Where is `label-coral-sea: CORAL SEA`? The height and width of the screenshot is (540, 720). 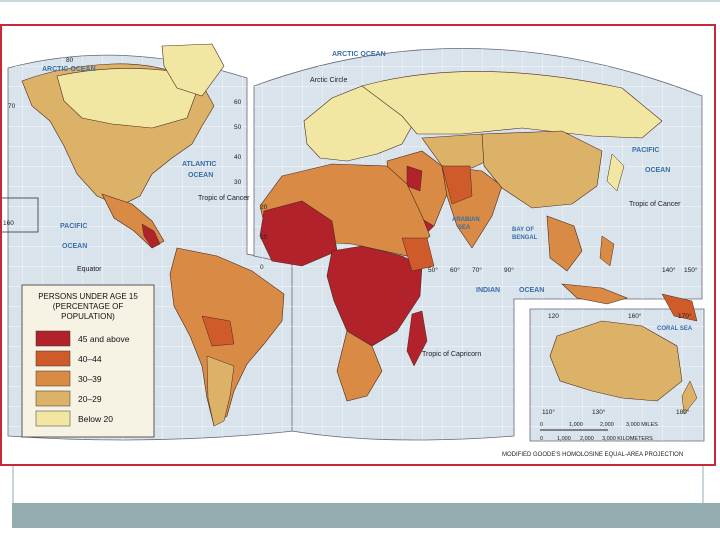
label-coral-sea: CORAL SEA is located at coordinates (675, 329).